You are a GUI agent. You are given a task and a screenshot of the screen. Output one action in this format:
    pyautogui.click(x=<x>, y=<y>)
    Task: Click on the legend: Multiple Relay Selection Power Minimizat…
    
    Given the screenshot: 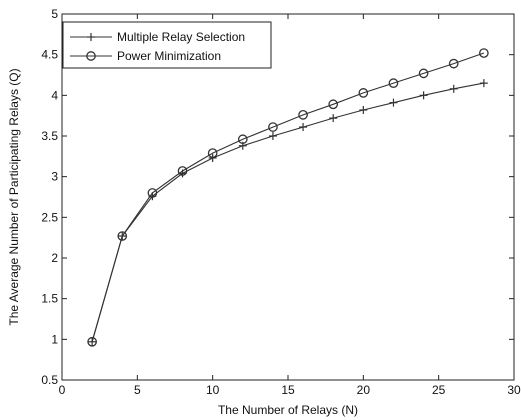 What is the action you would take?
    pyautogui.click(x=167, y=45)
    